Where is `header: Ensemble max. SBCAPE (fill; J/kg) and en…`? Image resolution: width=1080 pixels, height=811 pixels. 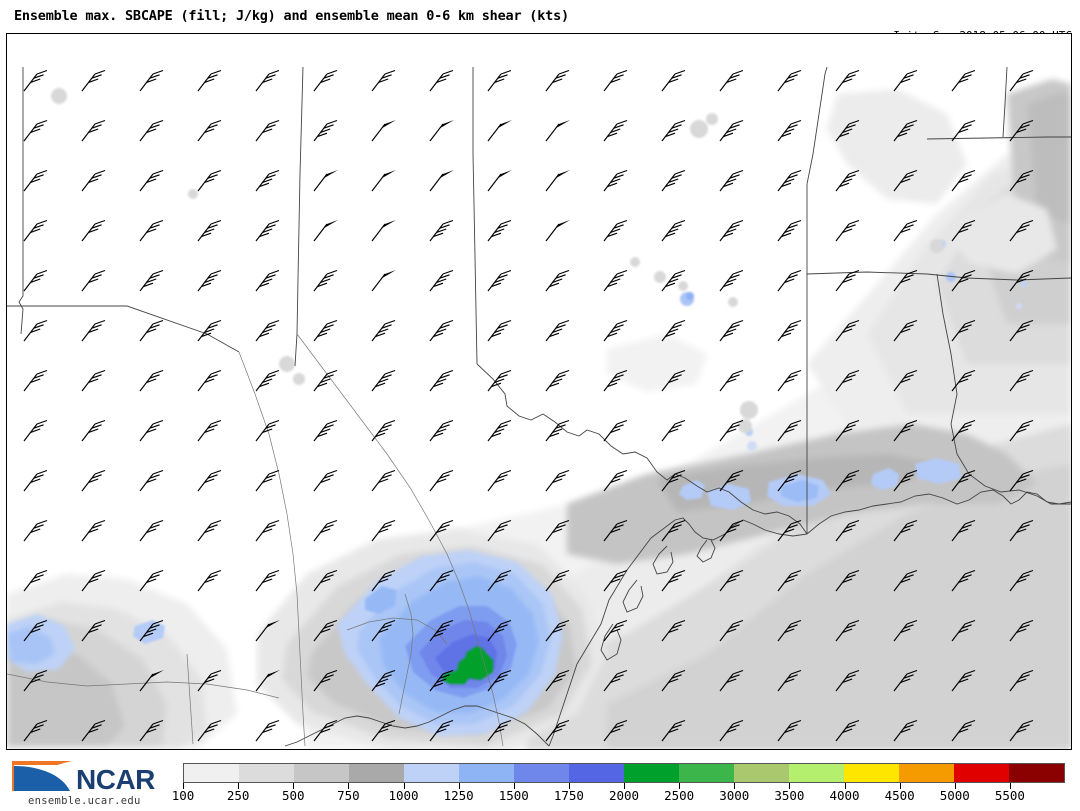 header: Ensemble max. SBCAPE (fill; J/kg) and en… is located at coordinates (540, 41).